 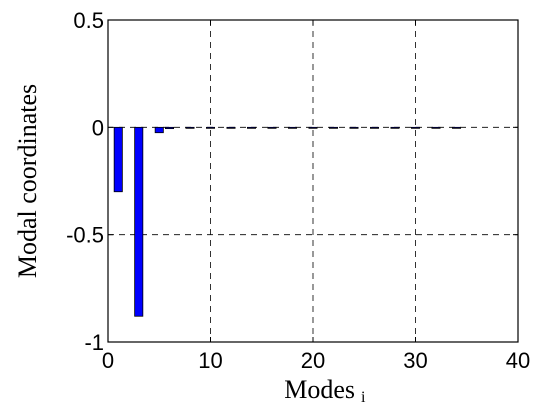 What do you see at coordinates (94, 342) in the screenshot?
I see `y-tick-label: -1` at bounding box center [94, 342].